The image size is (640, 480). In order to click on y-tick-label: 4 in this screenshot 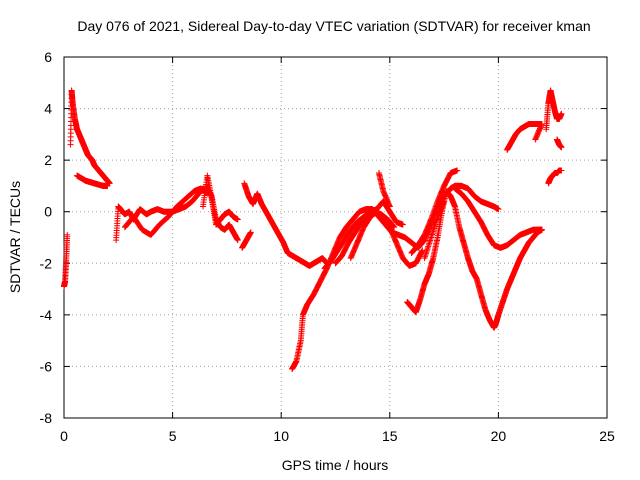, I will do `click(48, 109)`.